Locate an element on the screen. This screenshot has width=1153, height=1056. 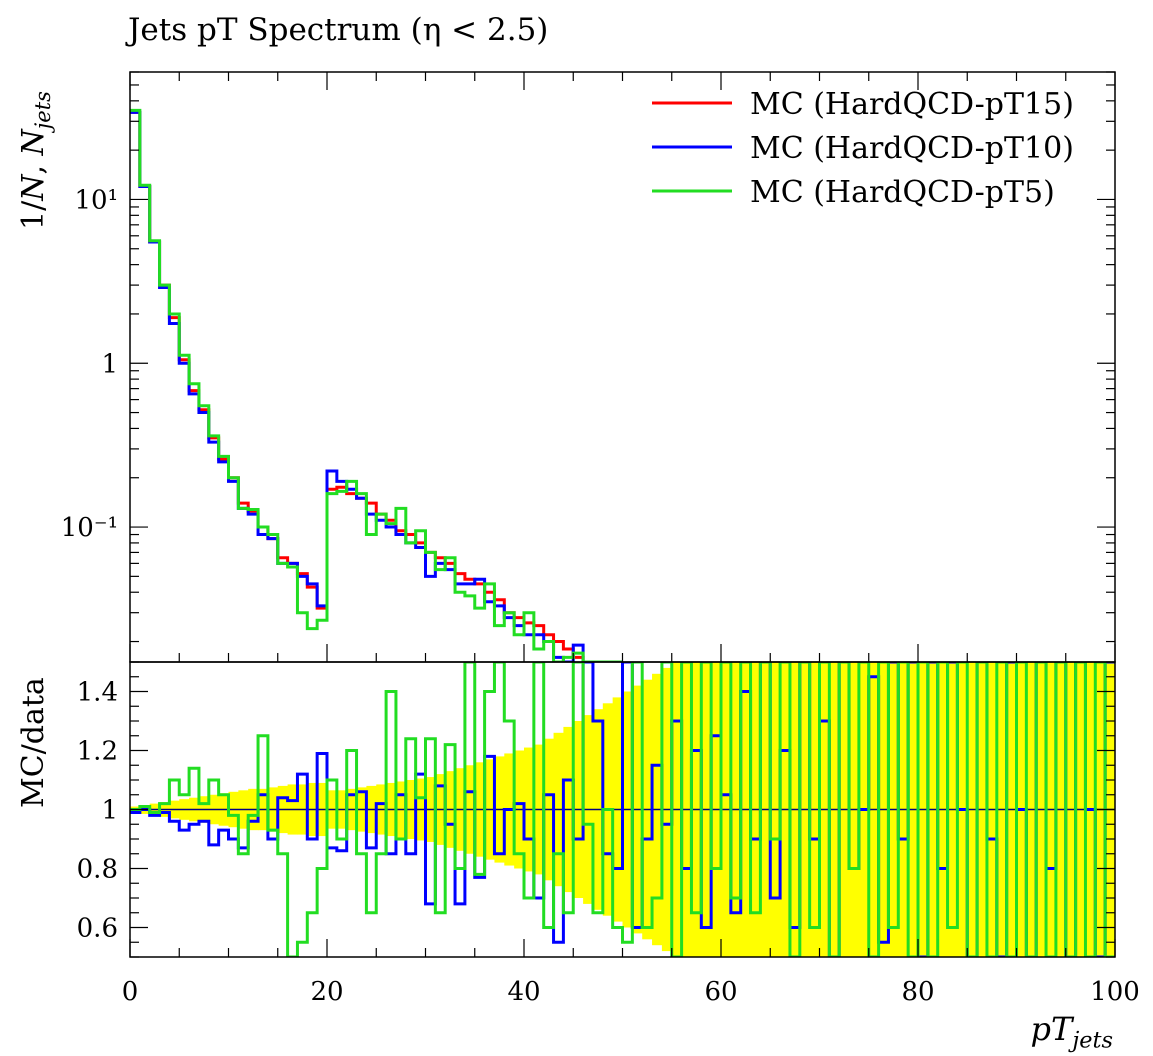
ratio-y-tick-label: 1.4 is located at coordinates (97, 693).